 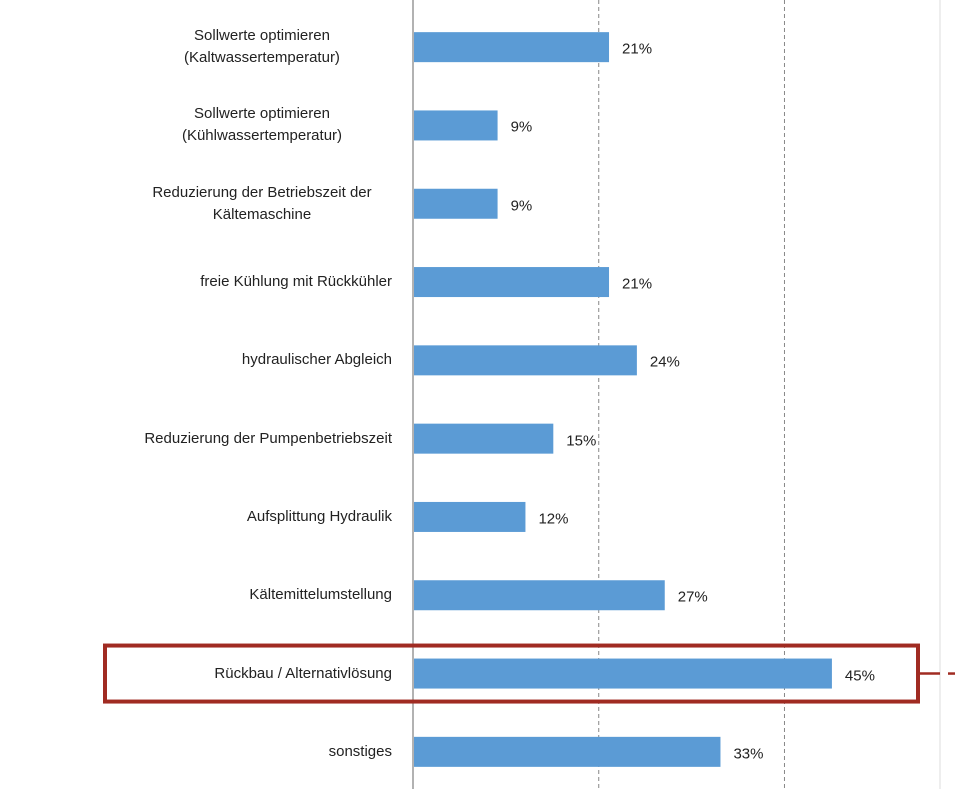 I want to click on value-label: 27%, so click(x=692, y=597).